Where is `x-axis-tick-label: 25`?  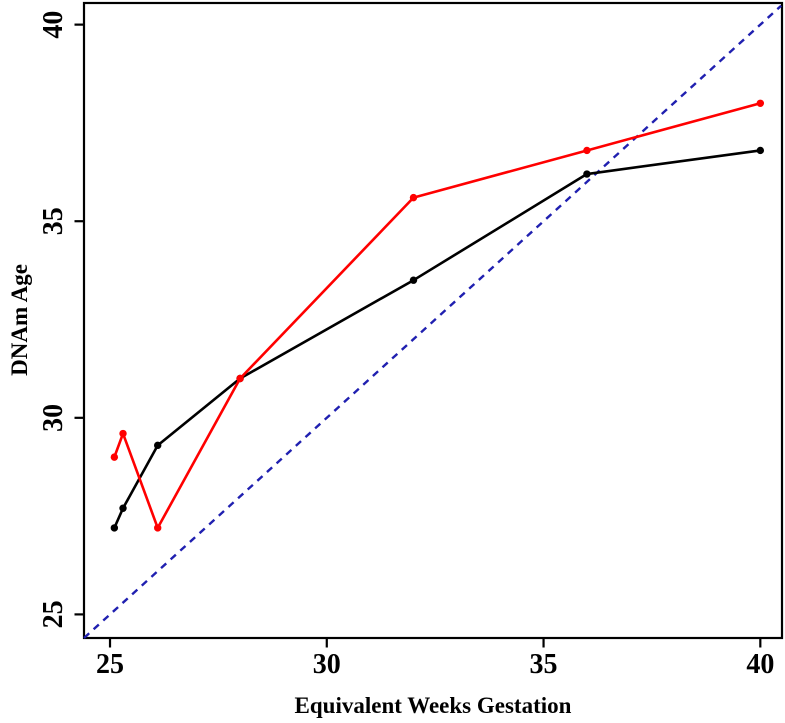 x-axis-tick-label: 25 is located at coordinates (110, 664).